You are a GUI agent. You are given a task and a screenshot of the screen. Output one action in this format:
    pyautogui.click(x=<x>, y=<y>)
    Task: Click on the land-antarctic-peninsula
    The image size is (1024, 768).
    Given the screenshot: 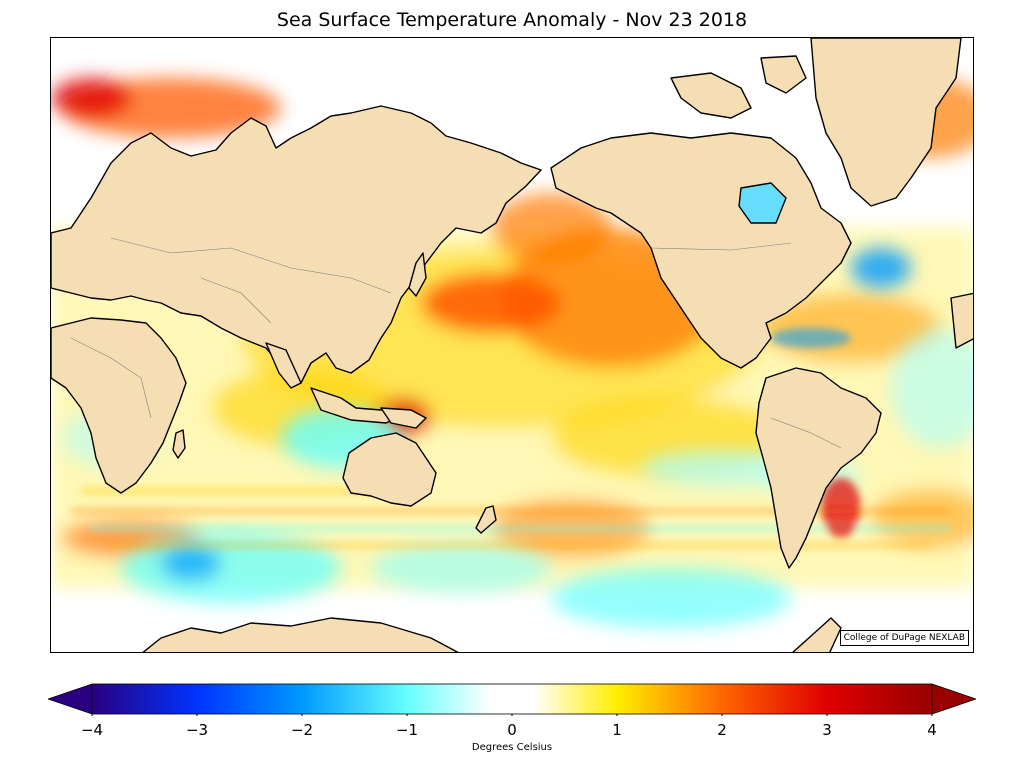 What is the action you would take?
    pyautogui.click(x=817, y=634)
    